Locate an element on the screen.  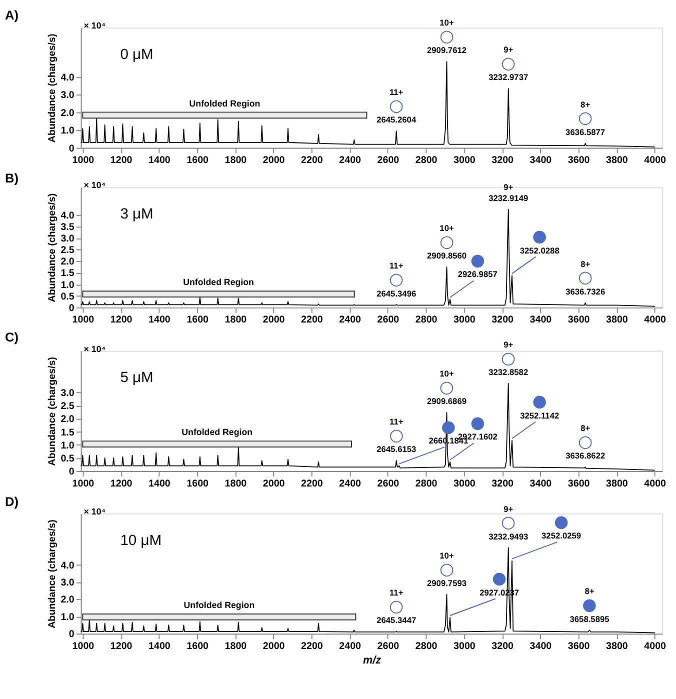
y-tick-label: 3.0 is located at coordinates (67, 239).